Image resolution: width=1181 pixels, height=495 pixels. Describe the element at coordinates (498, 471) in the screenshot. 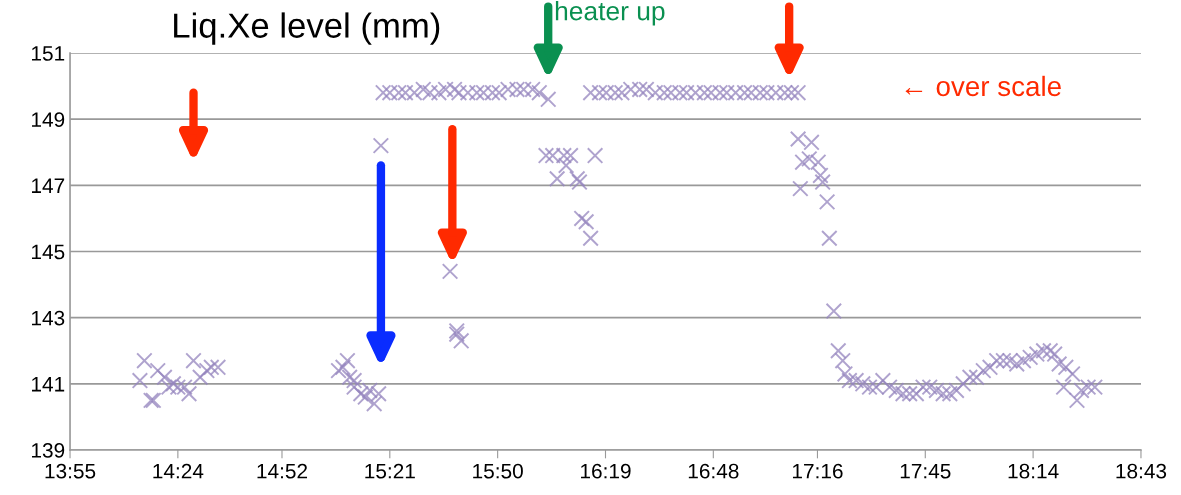

I see `x-tick-label: 15:50` at that location.